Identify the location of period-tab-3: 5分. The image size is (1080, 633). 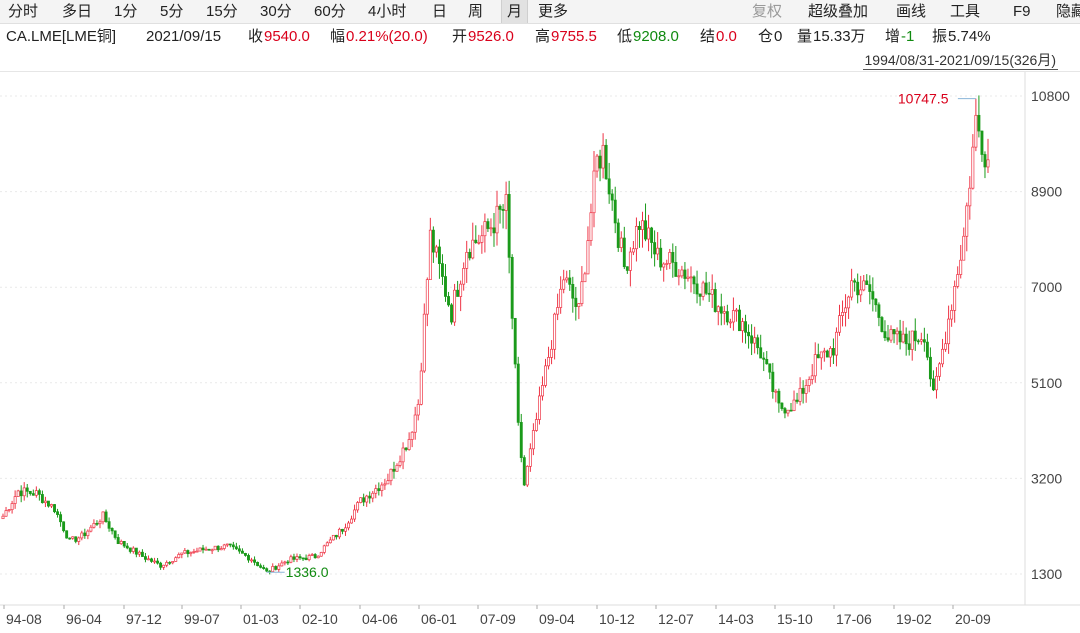
(172, 11).